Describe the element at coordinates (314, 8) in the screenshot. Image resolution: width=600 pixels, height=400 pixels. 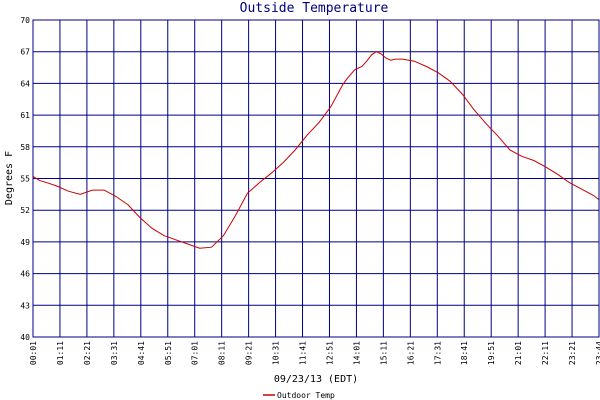
I see `chart-title: Outside Temperature` at that location.